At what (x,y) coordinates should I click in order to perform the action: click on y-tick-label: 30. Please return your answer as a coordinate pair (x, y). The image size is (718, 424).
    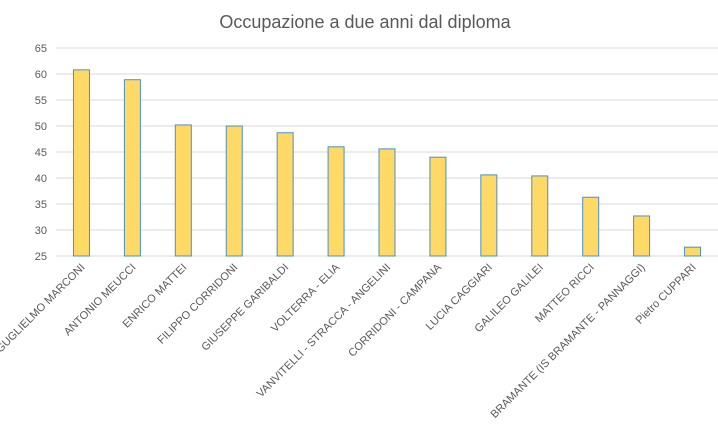
    Looking at the image, I should click on (41, 231).